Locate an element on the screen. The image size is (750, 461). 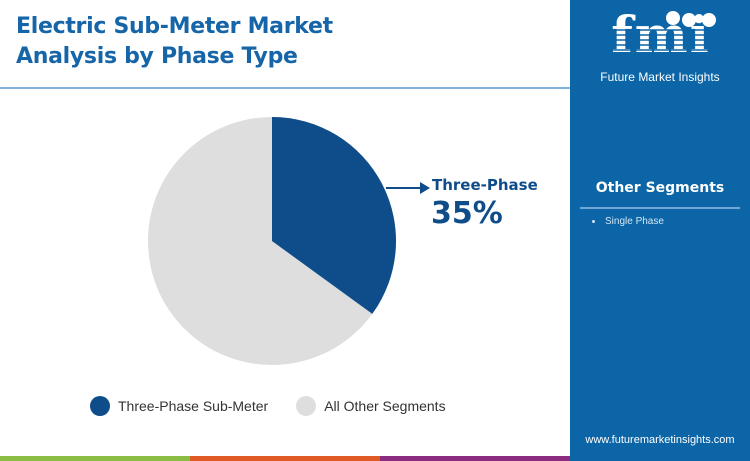
legend-swatch-other is located at coordinates (306, 406).